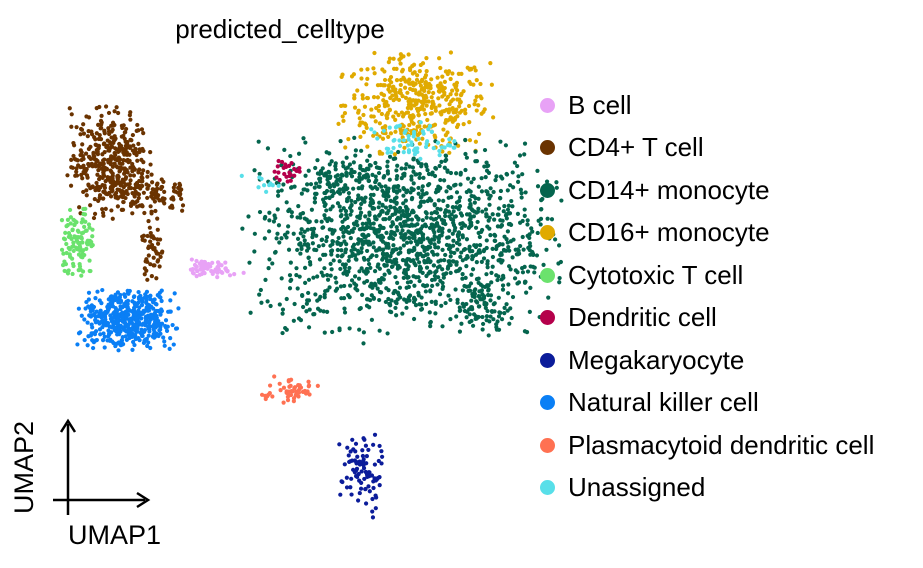 The height and width of the screenshot is (568, 923). Describe the element at coordinates (721, 444) in the screenshot. I see `legend-label: Plasmacytoid dendritic cell` at that location.